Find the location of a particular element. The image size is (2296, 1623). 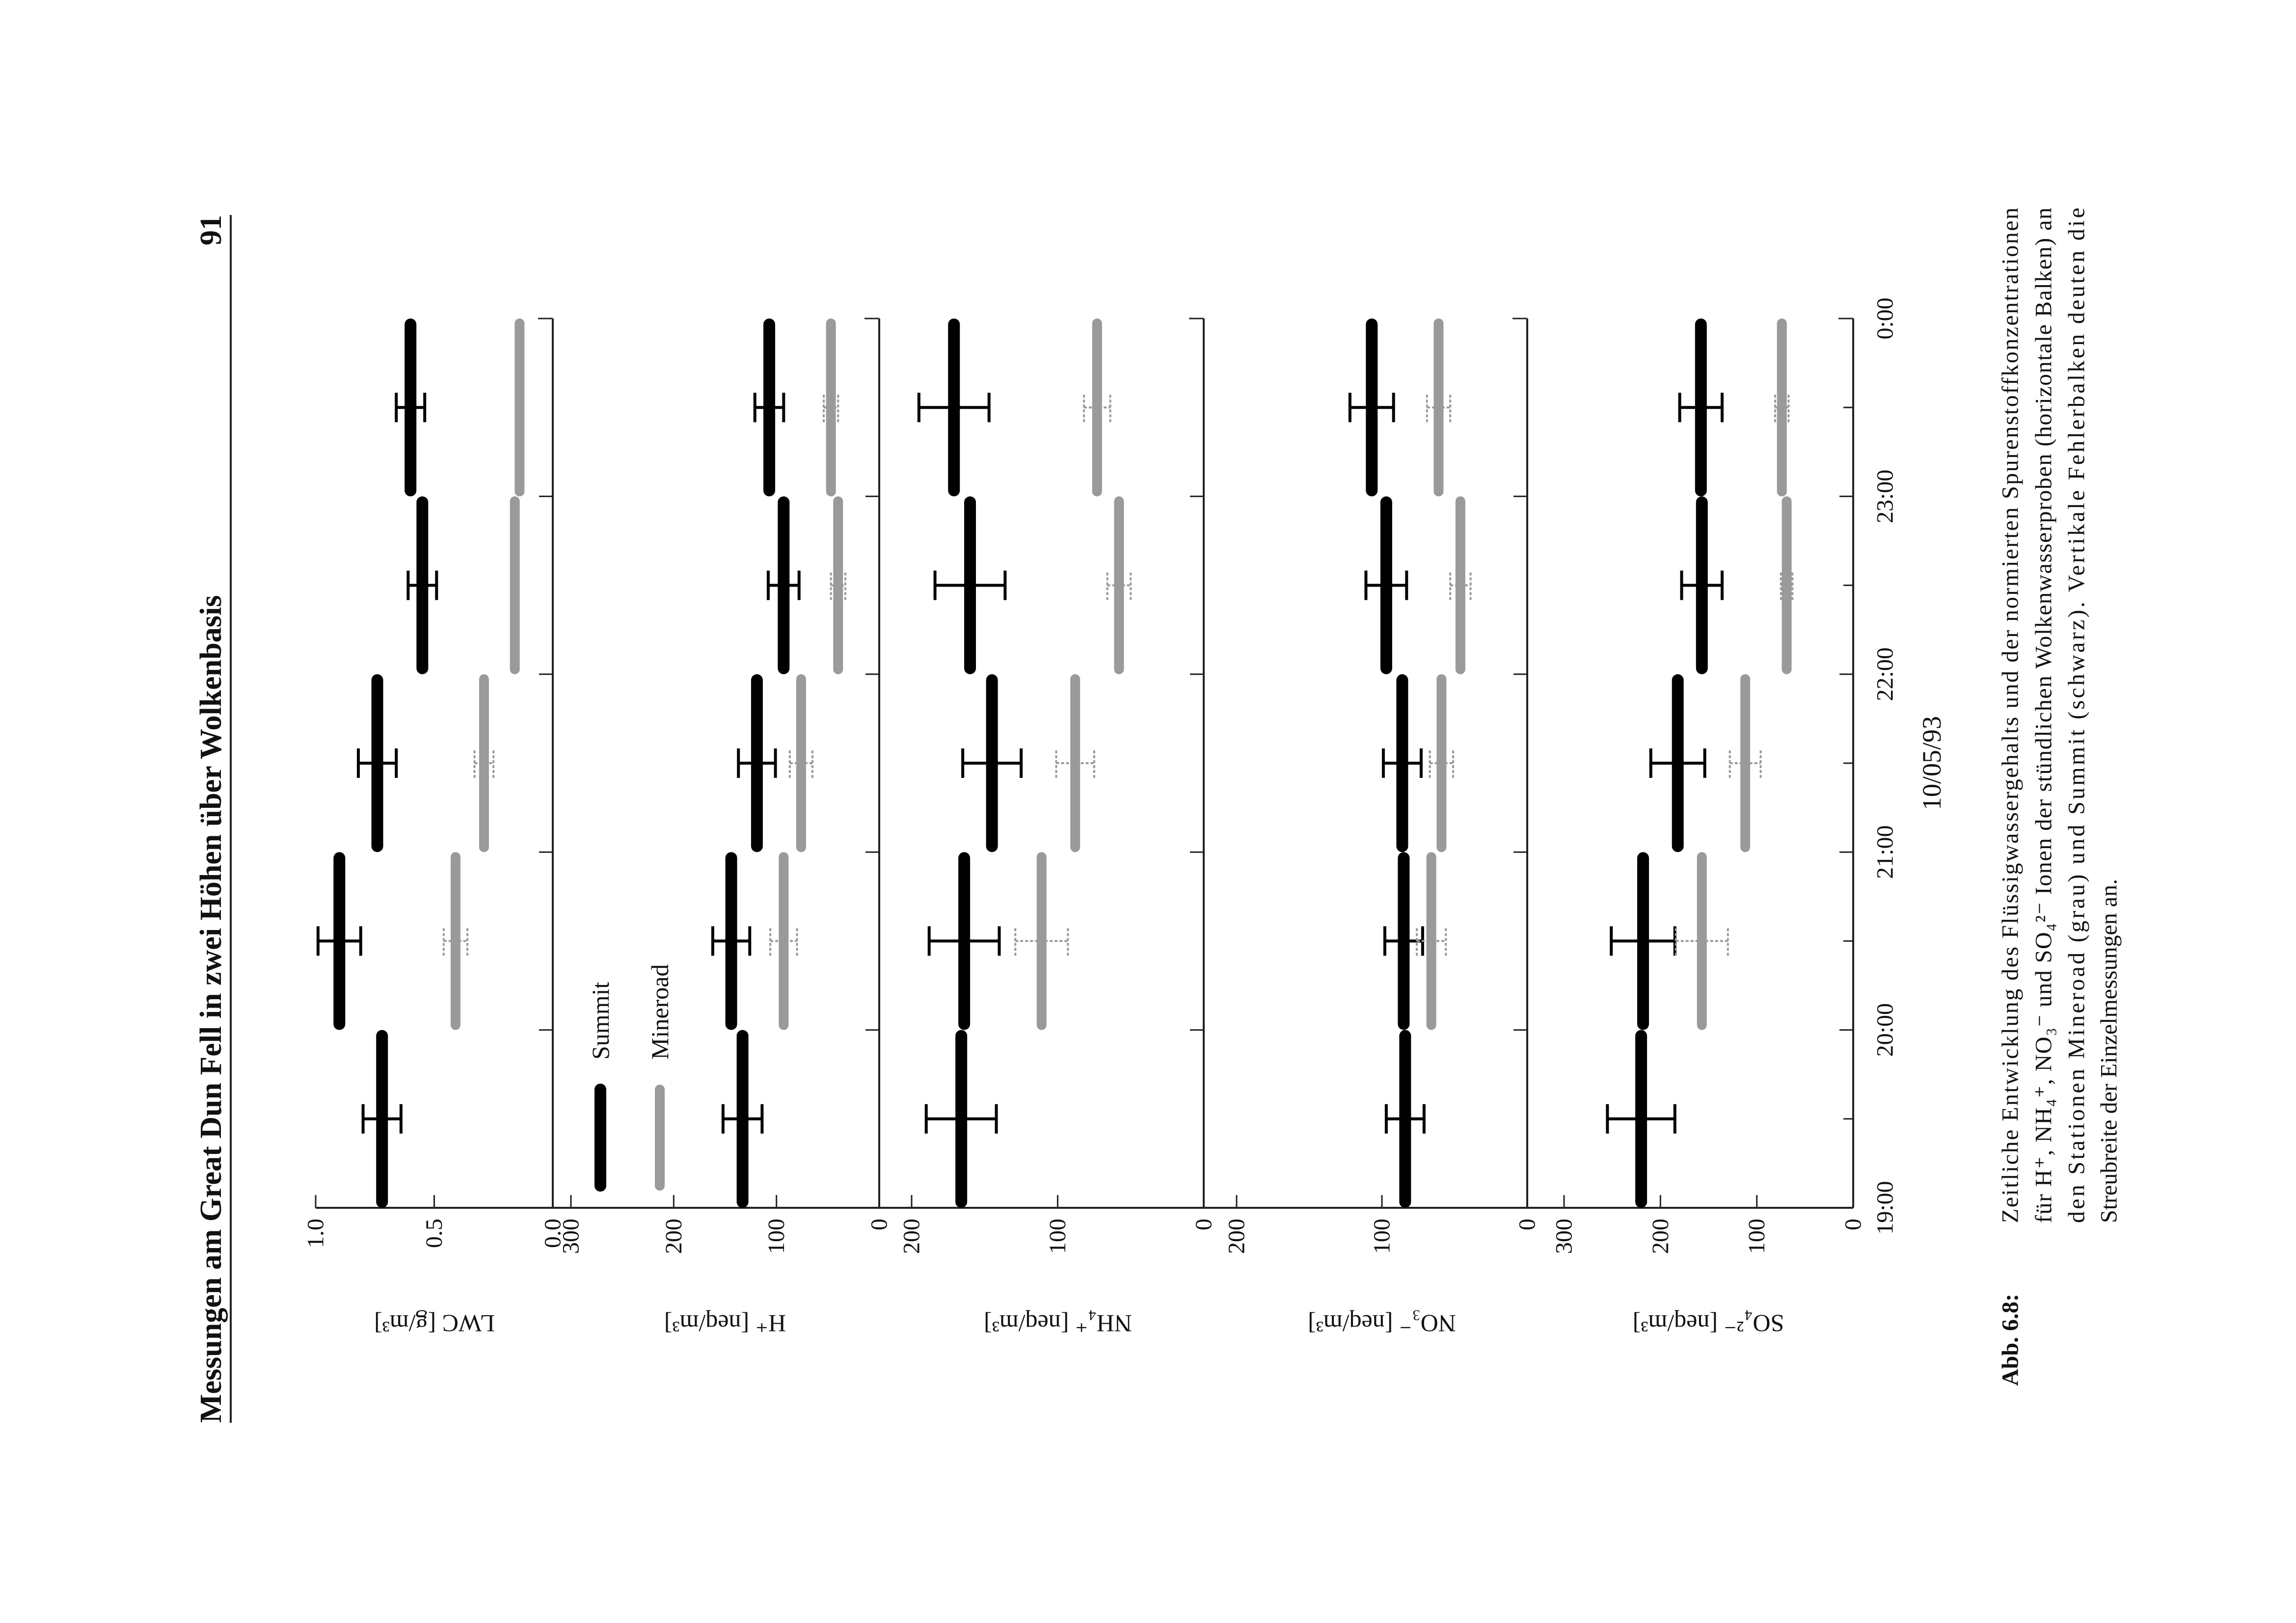

x-tick-label: 19:00 is located at coordinates (1885, 1207).